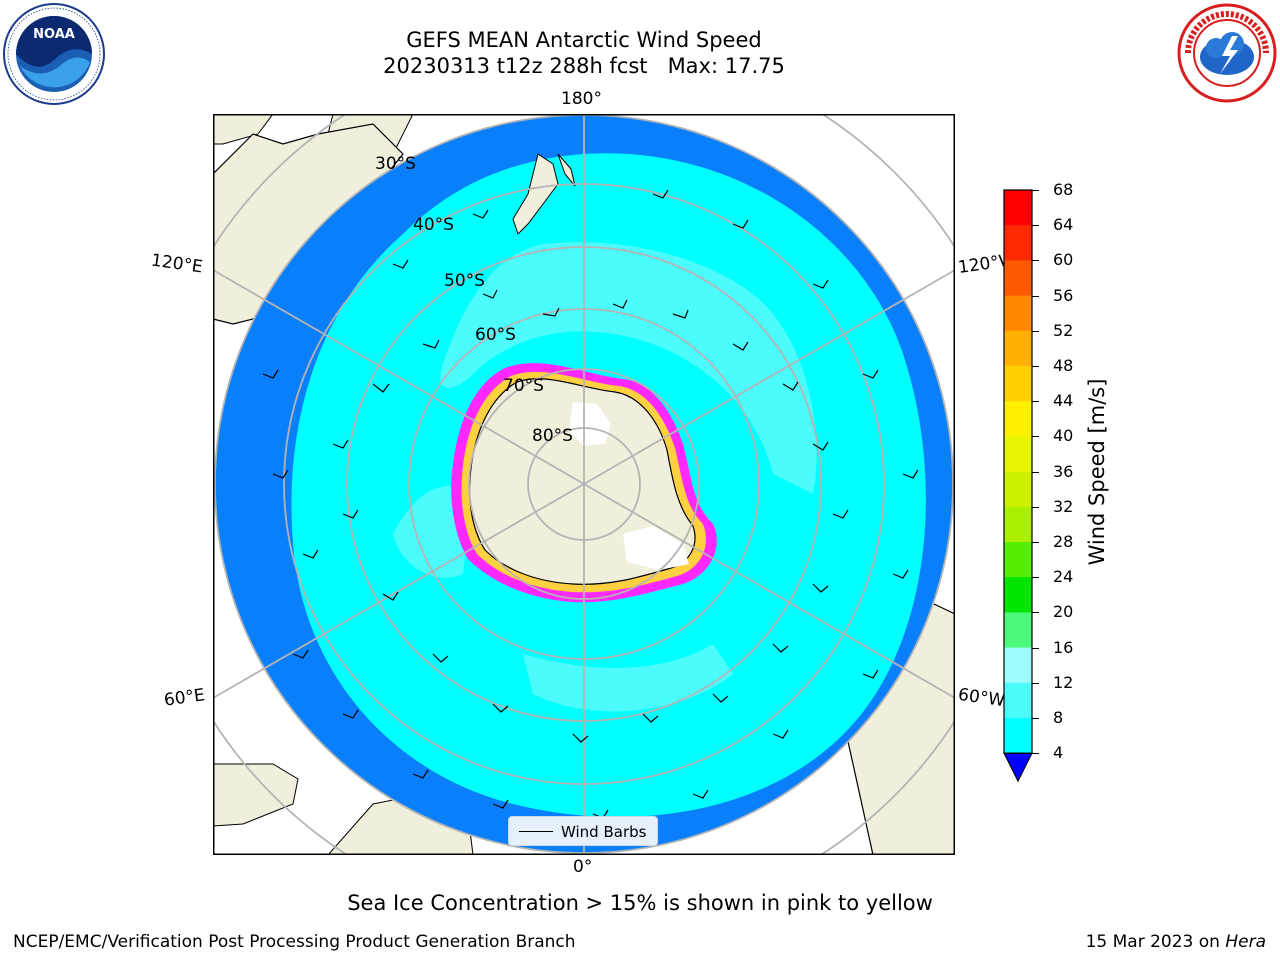  What do you see at coordinates (1058, 753) in the screenshot?
I see `colorbar-tick-label: 4` at bounding box center [1058, 753].